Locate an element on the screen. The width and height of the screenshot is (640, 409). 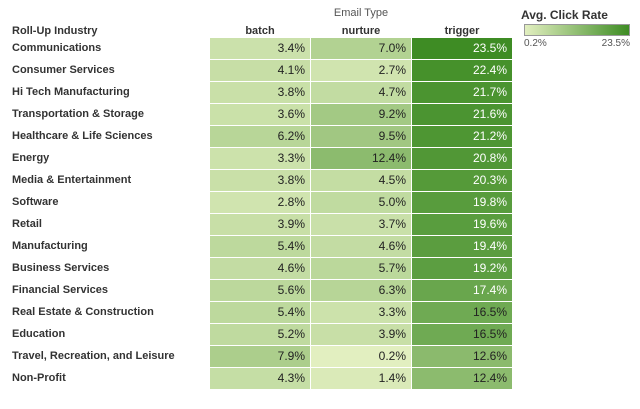
heatmap-cell-nurture: 1.4% is located at coordinates (361, 378).